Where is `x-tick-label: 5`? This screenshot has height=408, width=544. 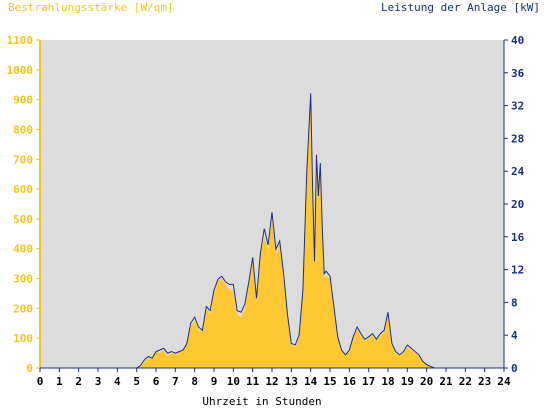 x-tick-label: 5 is located at coordinates (136, 381).